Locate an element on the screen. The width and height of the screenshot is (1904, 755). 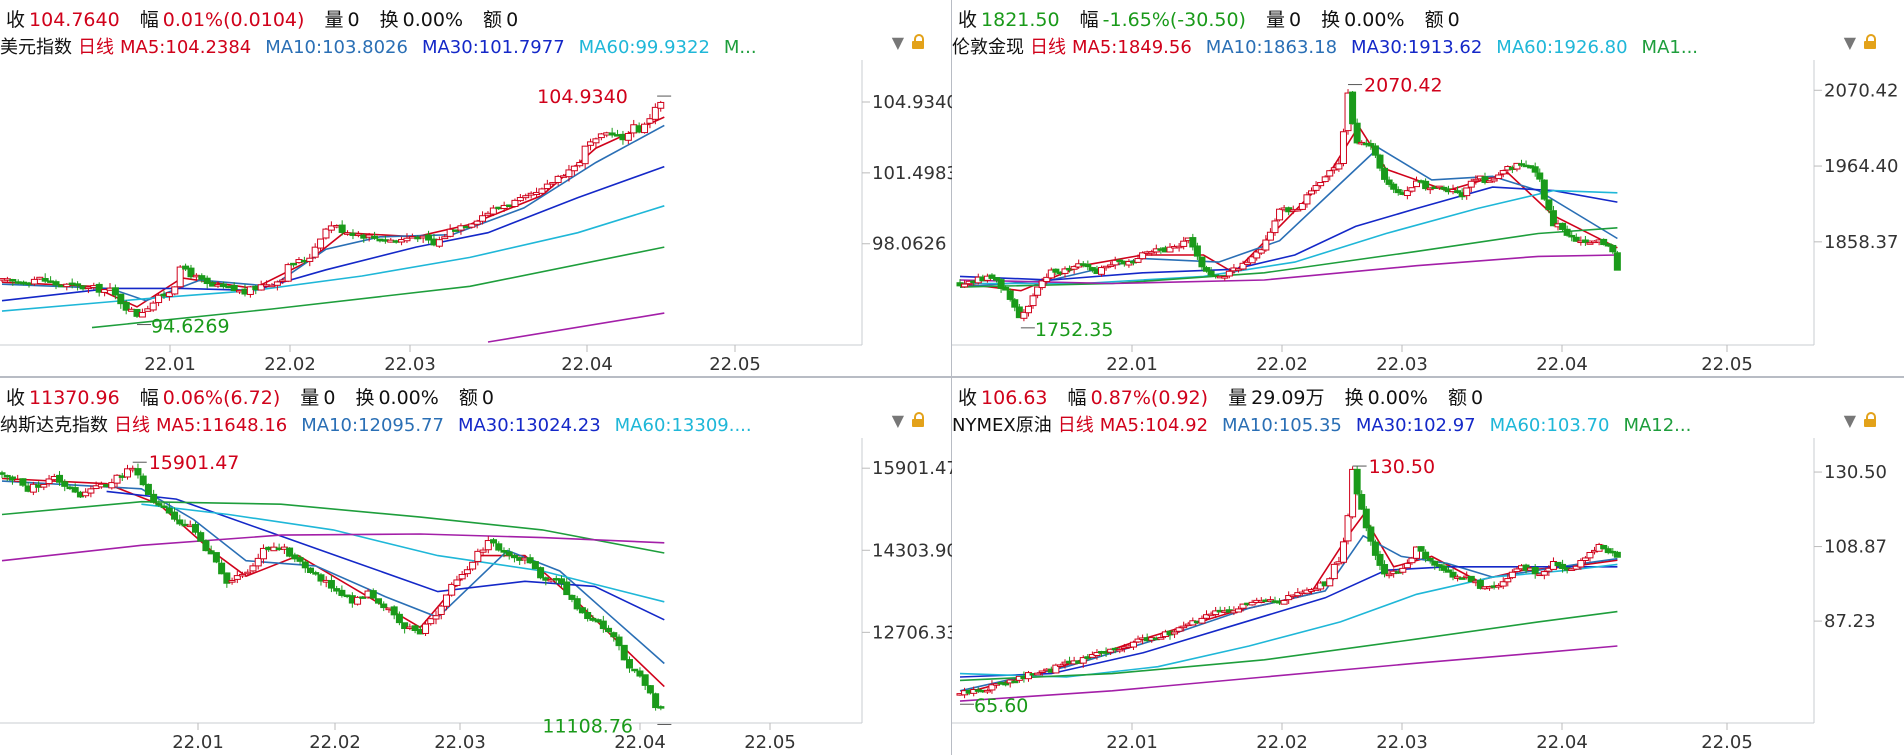
low-label: 65.60 is located at coordinates (1001, 706).